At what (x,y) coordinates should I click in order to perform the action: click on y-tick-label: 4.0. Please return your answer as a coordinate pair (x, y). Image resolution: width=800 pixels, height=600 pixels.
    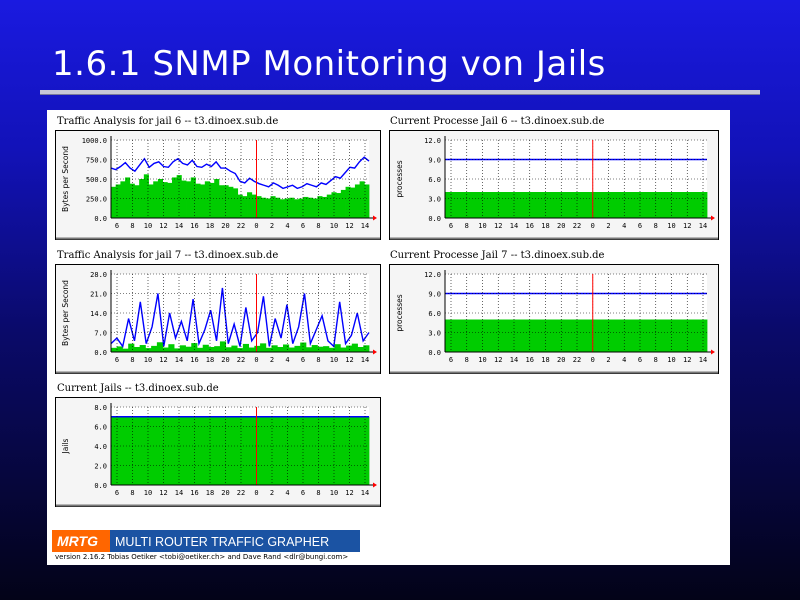
    Looking at the image, I should click on (100, 447).